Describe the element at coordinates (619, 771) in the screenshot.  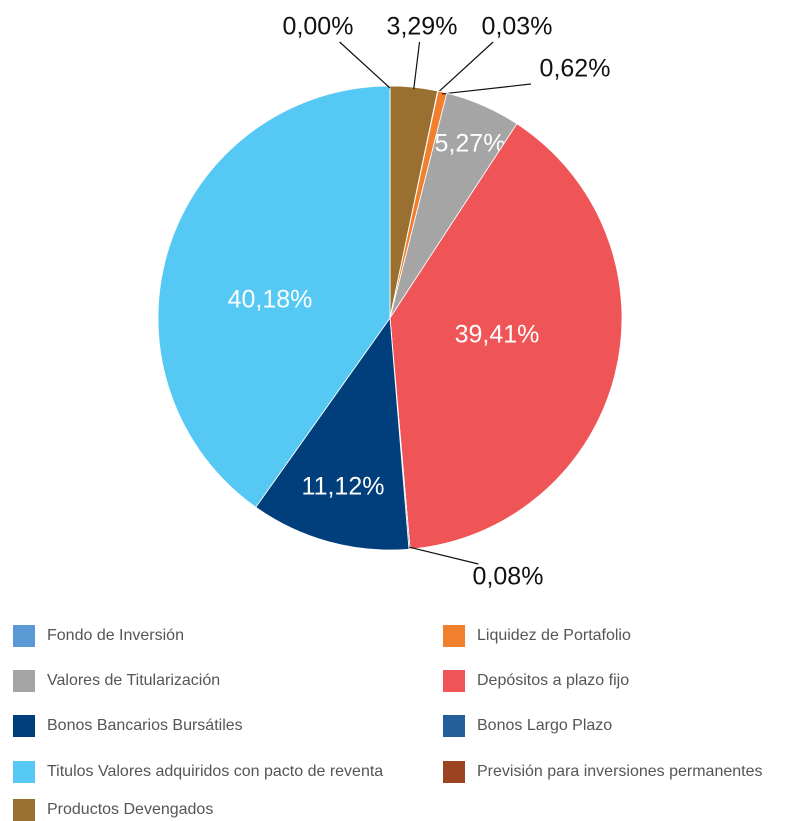
I see `legend-label: Previsión para inversiones permanentes` at that location.